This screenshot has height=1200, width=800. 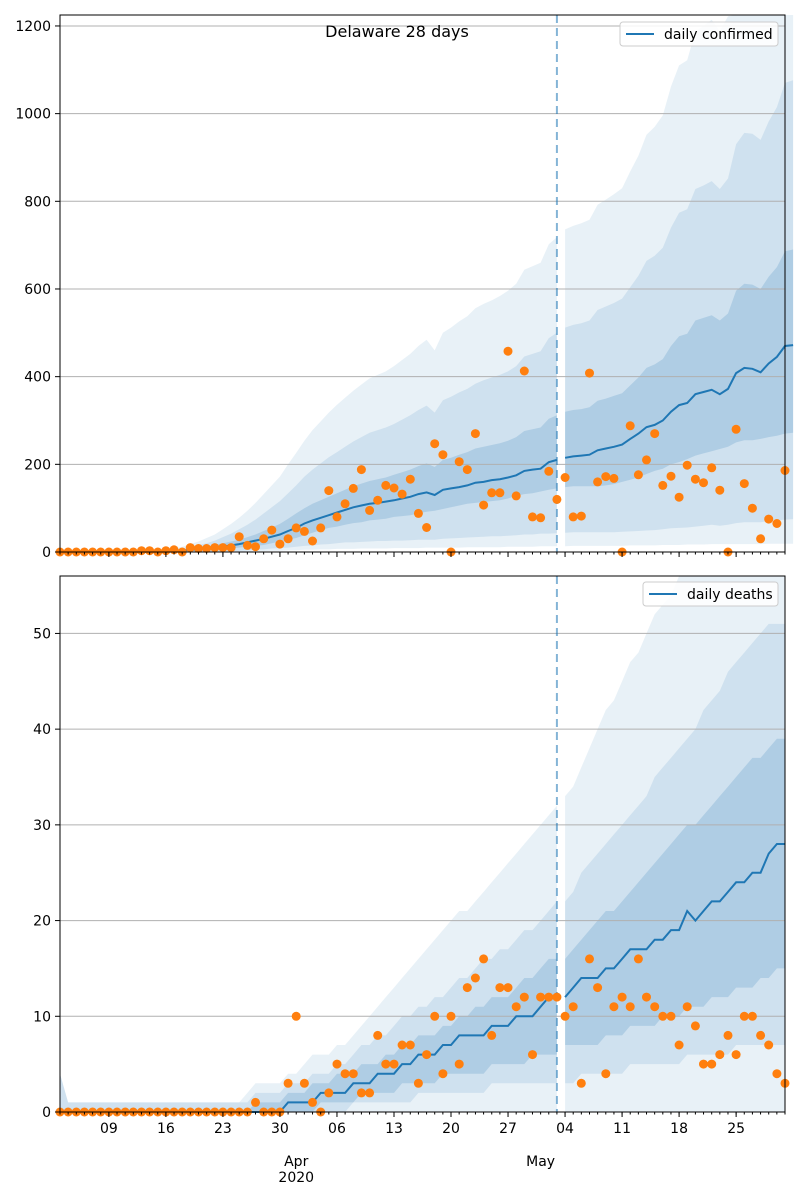 I want to click on deaths-y-axis: 0 10 20 30 40 50, so click(x=46, y=873).